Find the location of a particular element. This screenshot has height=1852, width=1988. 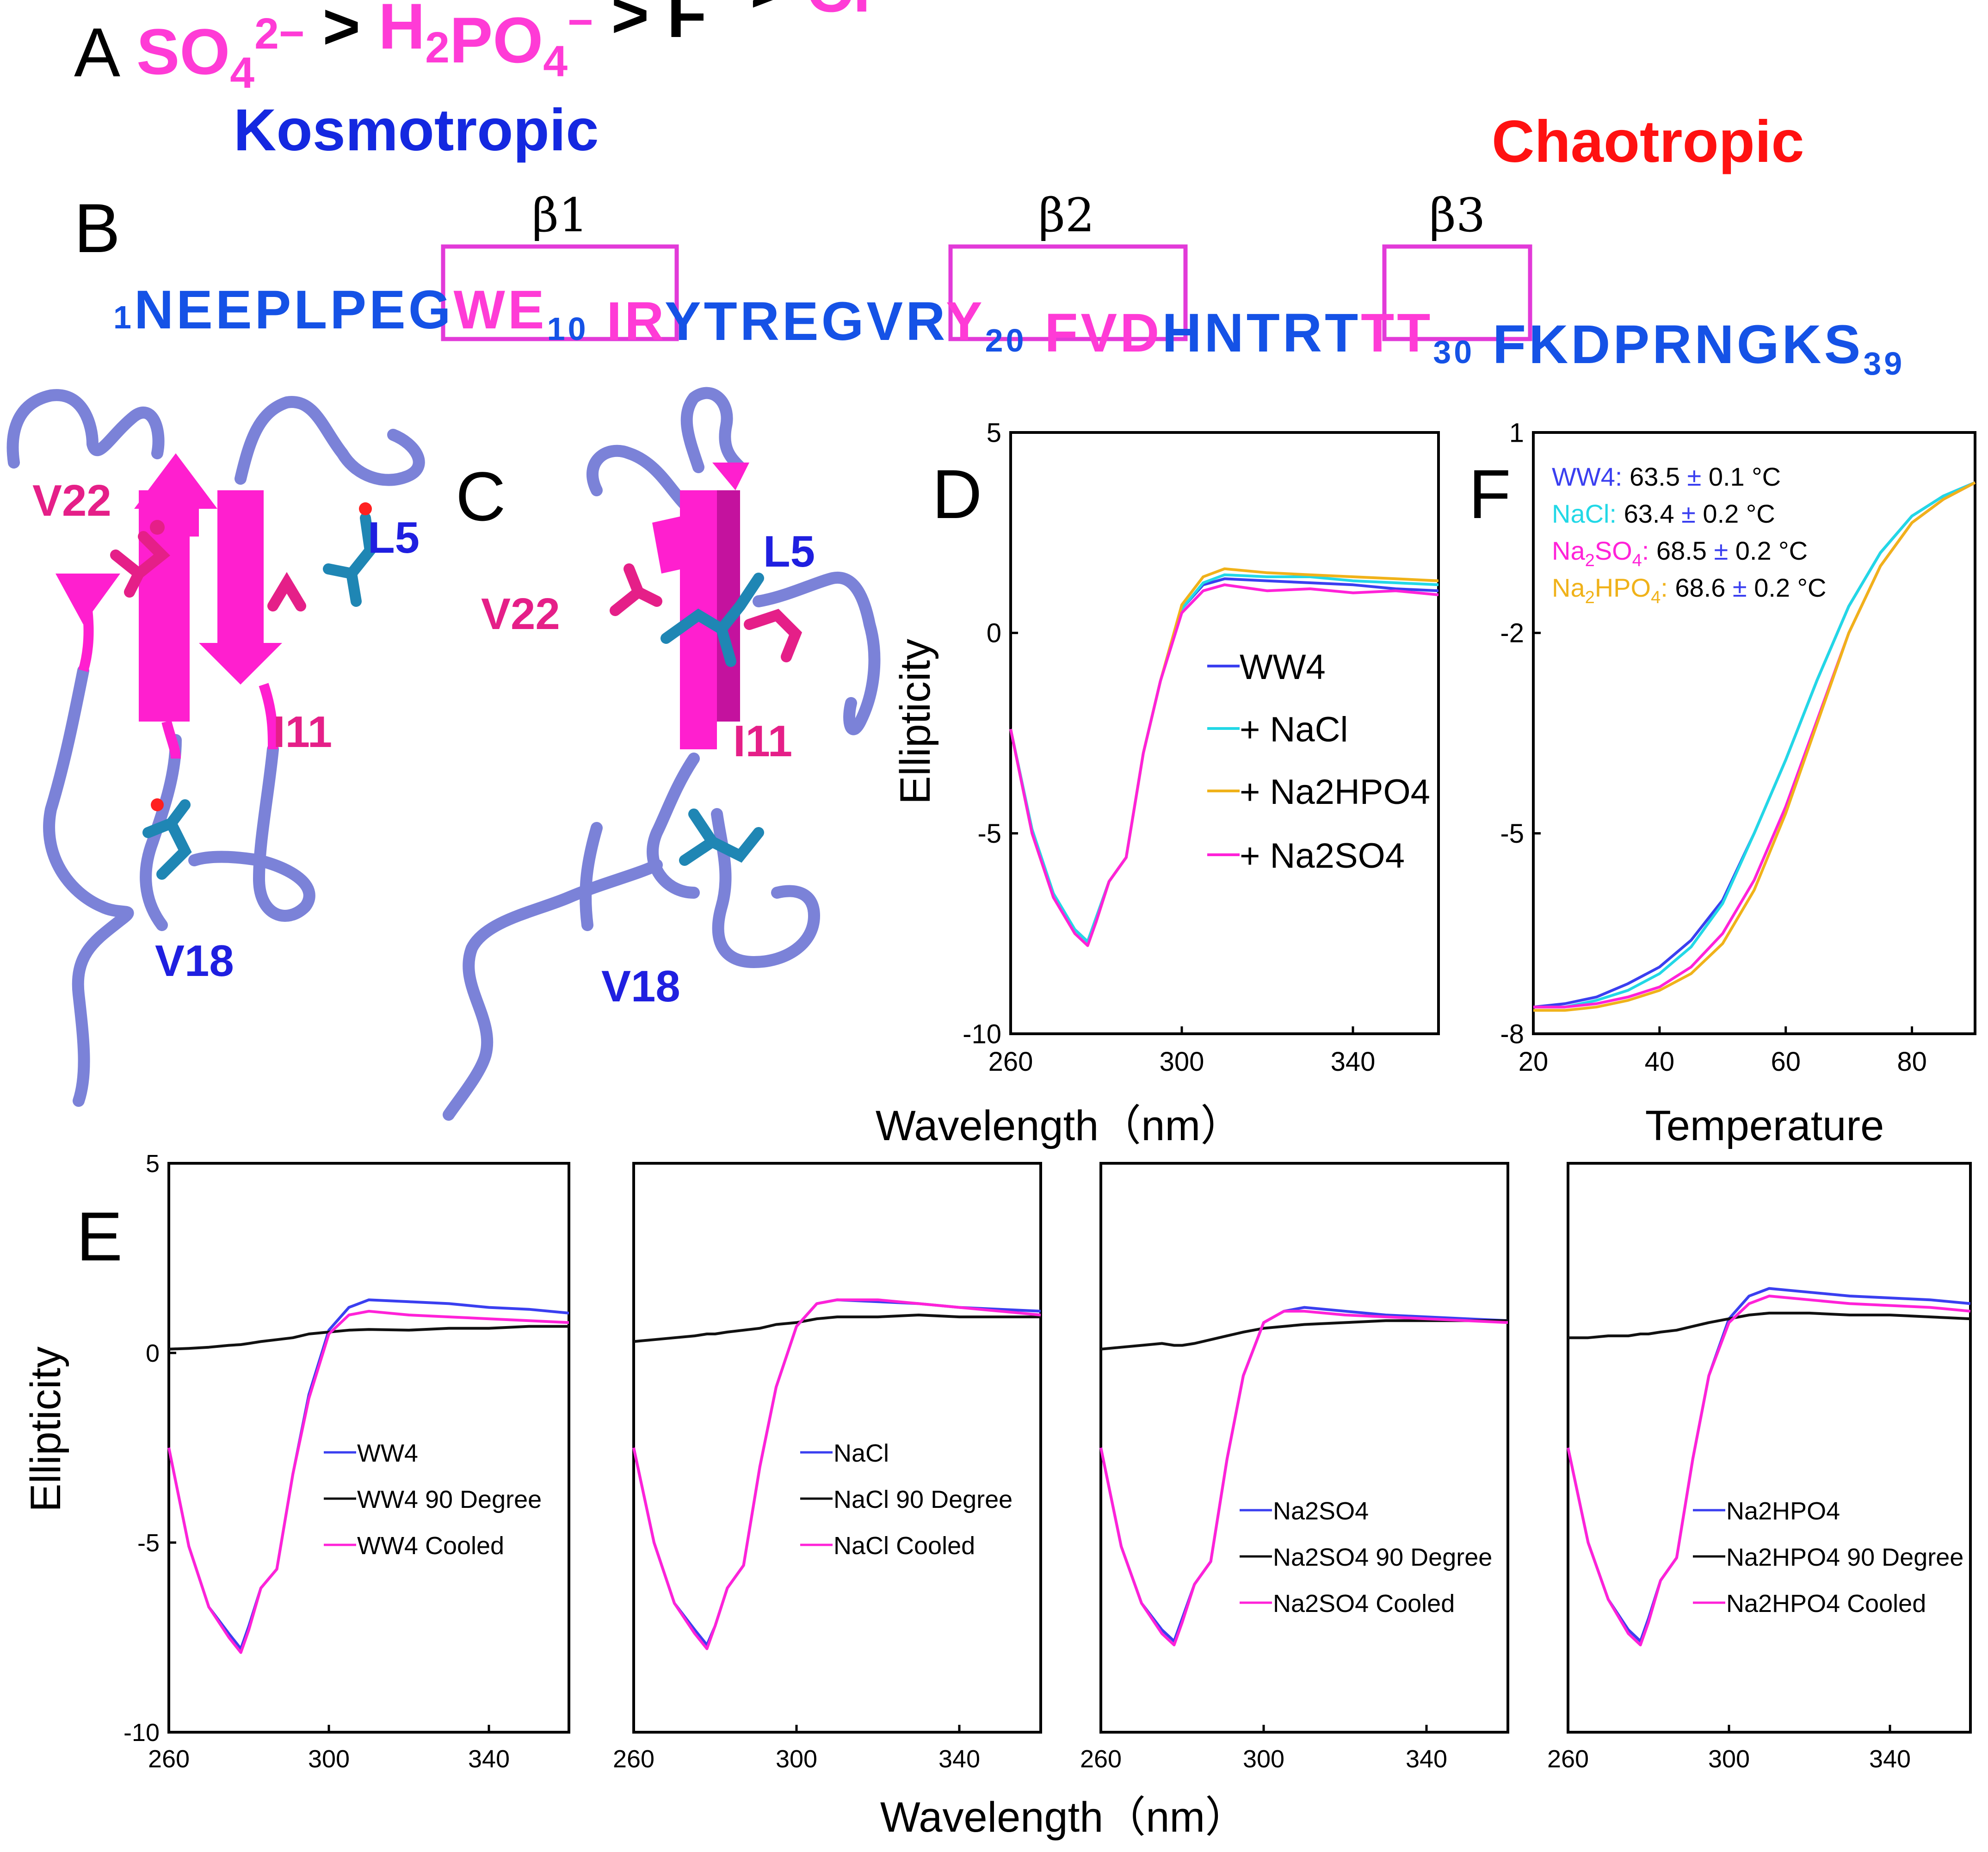

y-tick-label: -2 is located at coordinates (1512, 633).